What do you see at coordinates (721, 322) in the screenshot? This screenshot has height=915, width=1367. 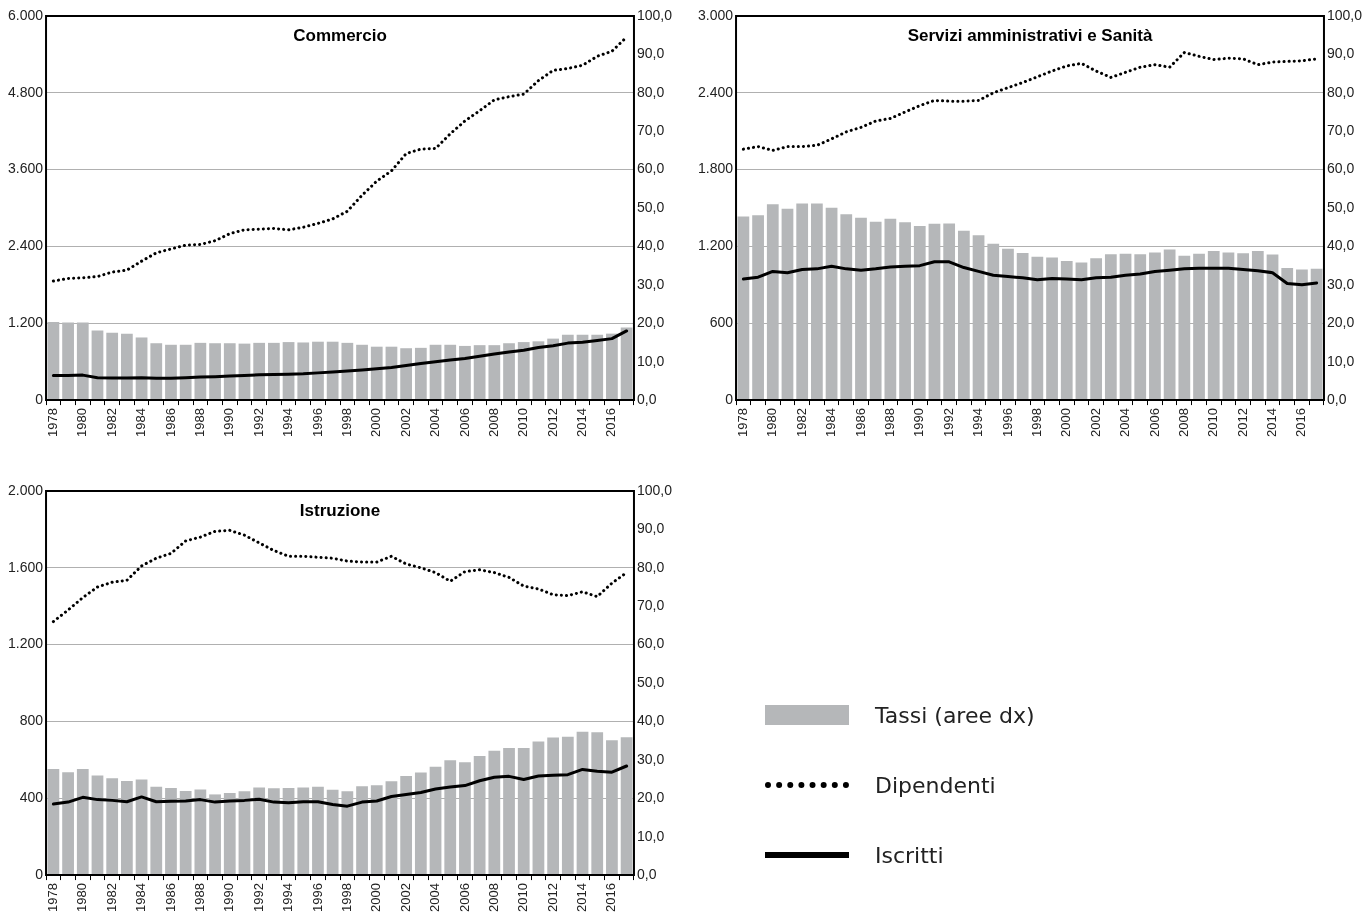 I see `y-tick-label: 600` at bounding box center [721, 322].